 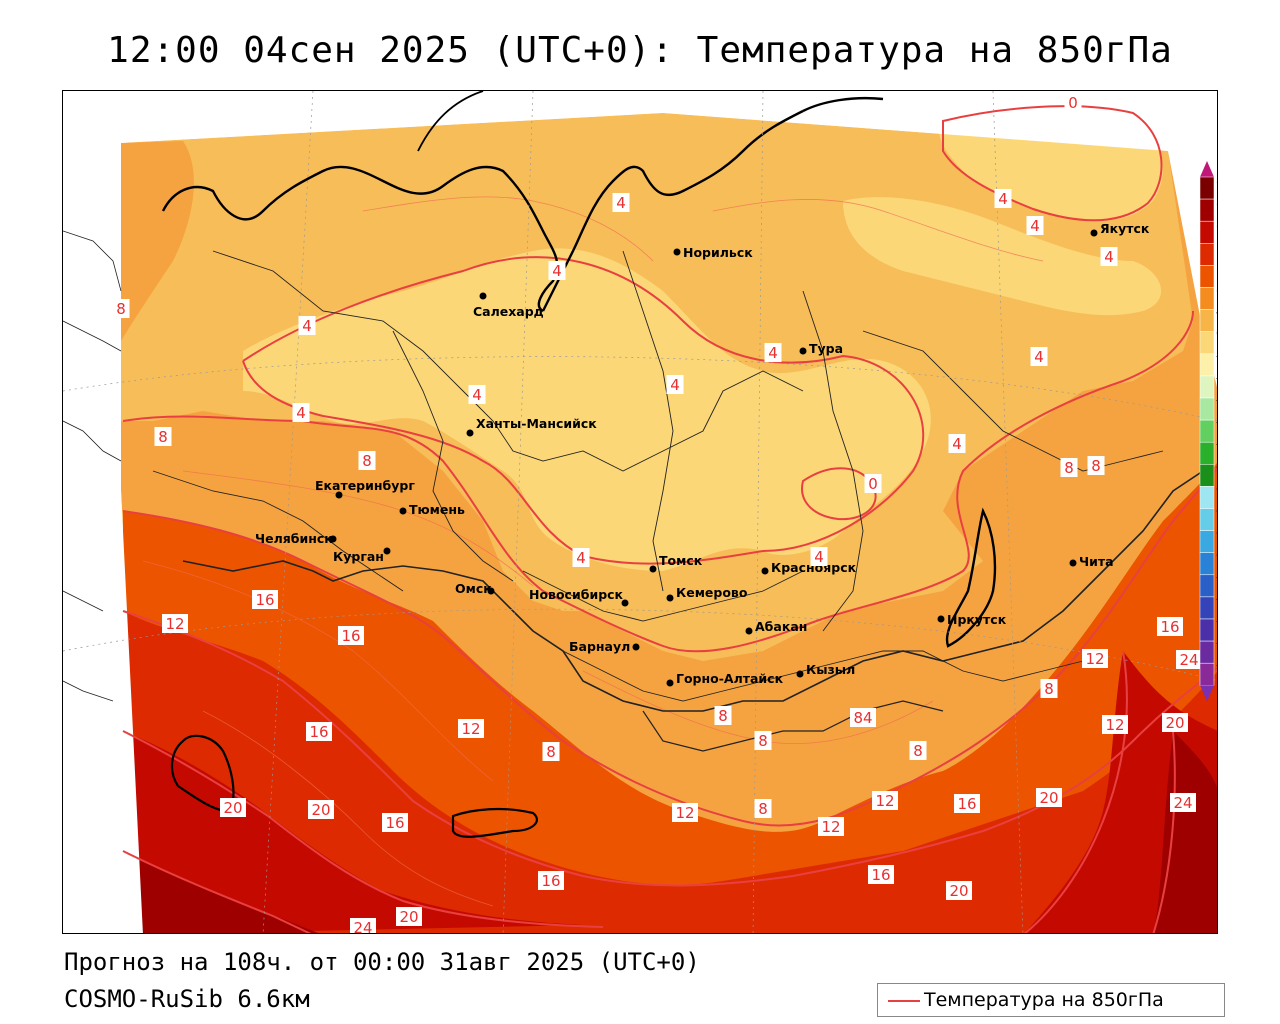 What do you see at coordinates (725, 679) in the screenshot?
I see `city-gorno: Горно-Алтайск` at bounding box center [725, 679].